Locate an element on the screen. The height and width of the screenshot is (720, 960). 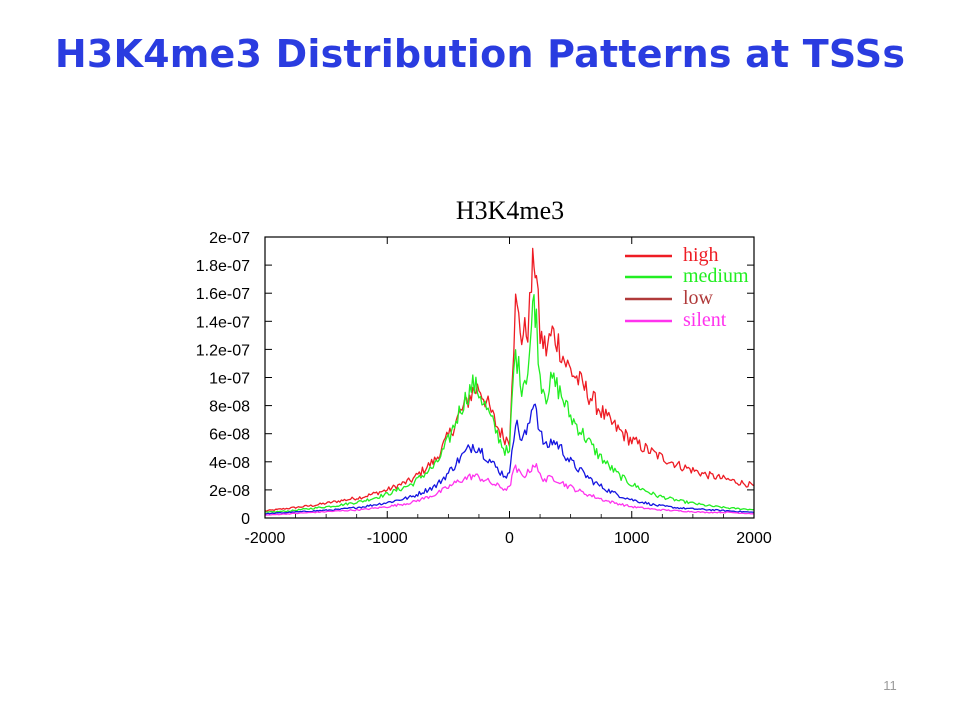
x-tick-label: 2000 is located at coordinates (754, 538).